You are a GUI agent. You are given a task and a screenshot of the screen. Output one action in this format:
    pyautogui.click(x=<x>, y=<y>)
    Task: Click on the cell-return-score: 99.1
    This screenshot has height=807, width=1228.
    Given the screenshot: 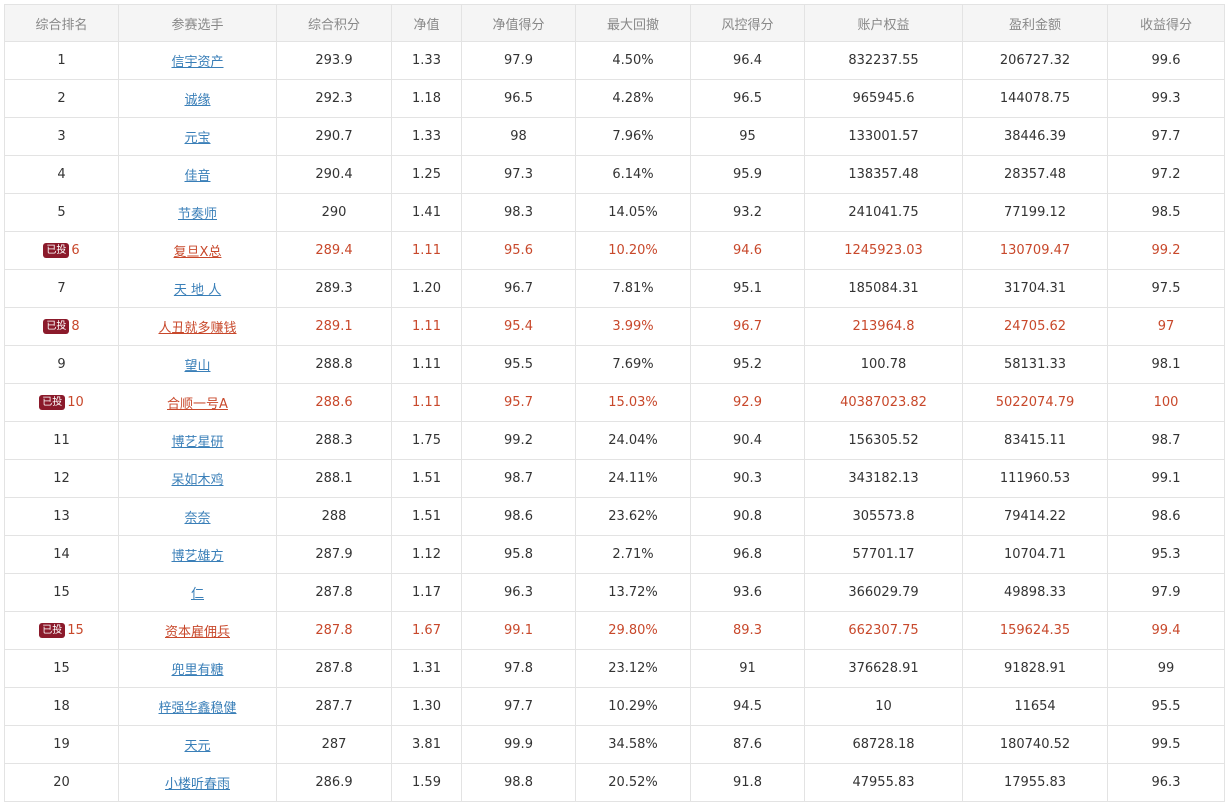 What is the action you would take?
    pyautogui.click(x=1166, y=478)
    